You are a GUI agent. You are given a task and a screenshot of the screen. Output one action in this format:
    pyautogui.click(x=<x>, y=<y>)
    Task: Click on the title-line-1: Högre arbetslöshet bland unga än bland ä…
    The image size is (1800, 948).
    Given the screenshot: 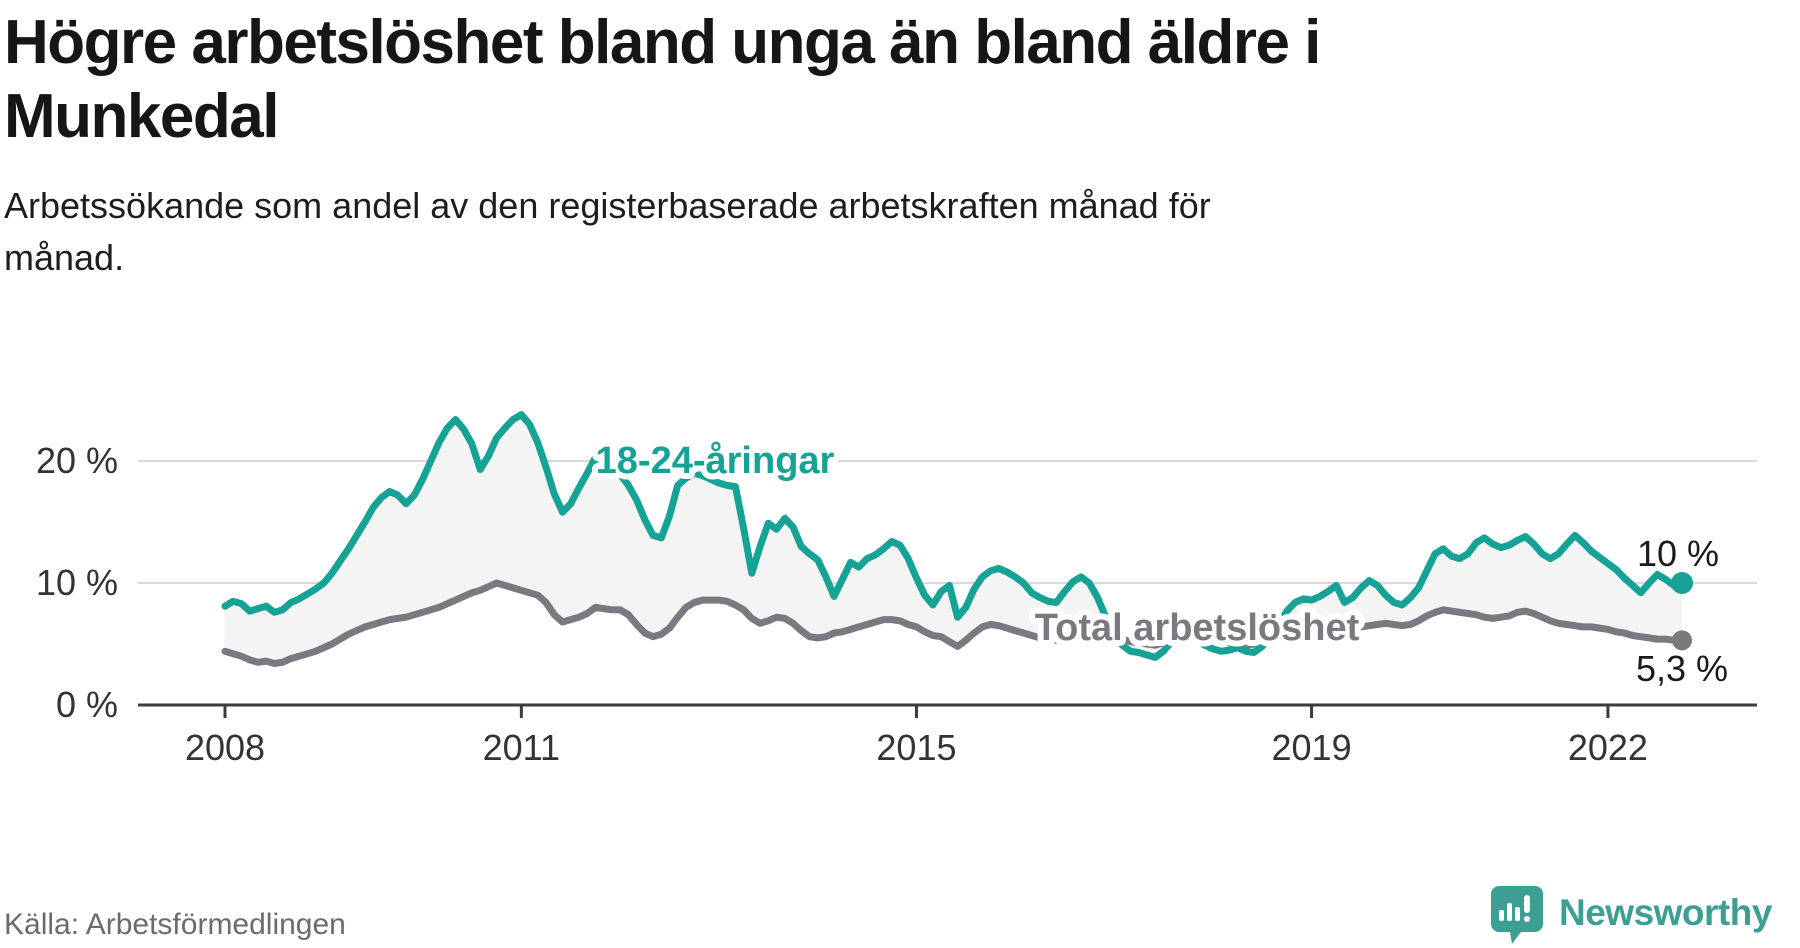 What is the action you would take?
    pyautogui.click(x=662, y=42)
    